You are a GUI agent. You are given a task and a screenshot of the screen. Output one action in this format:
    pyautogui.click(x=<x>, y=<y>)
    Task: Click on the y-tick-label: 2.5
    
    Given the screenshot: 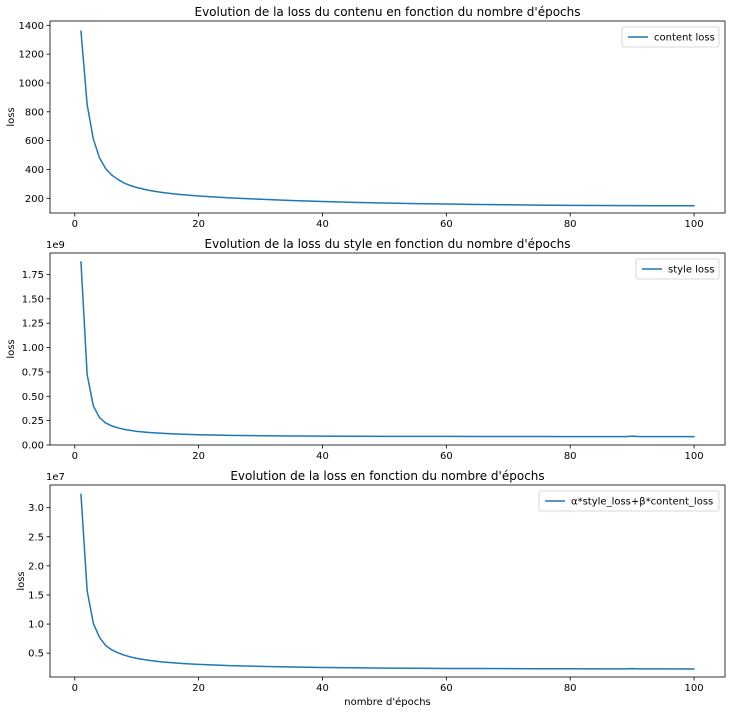 What is the action you would take?
    pyautogui.click(x=36, y=537)
    